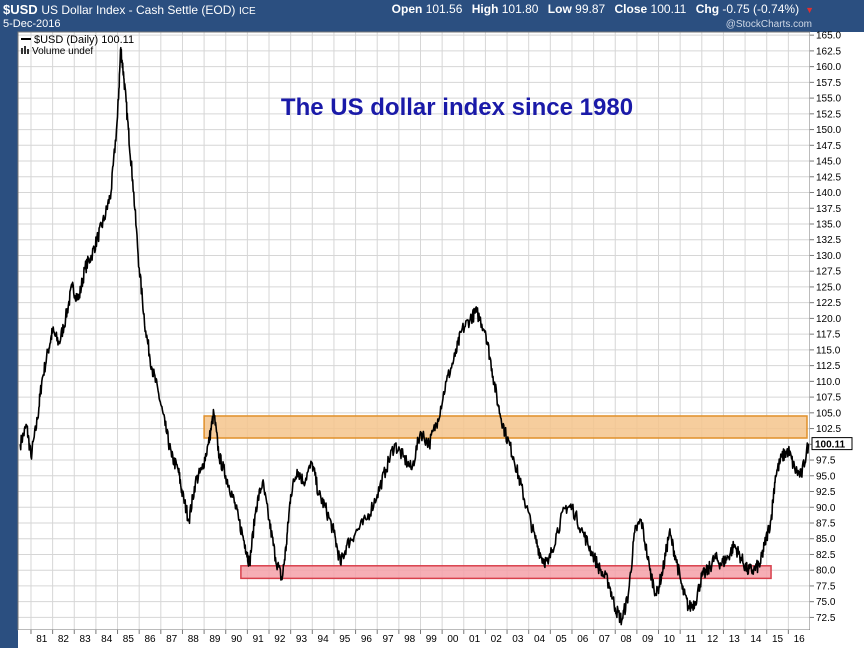  Describe the element at coordinates (828, 130) in the screenshot. I see `y-tick-label: 150.0` at that location.